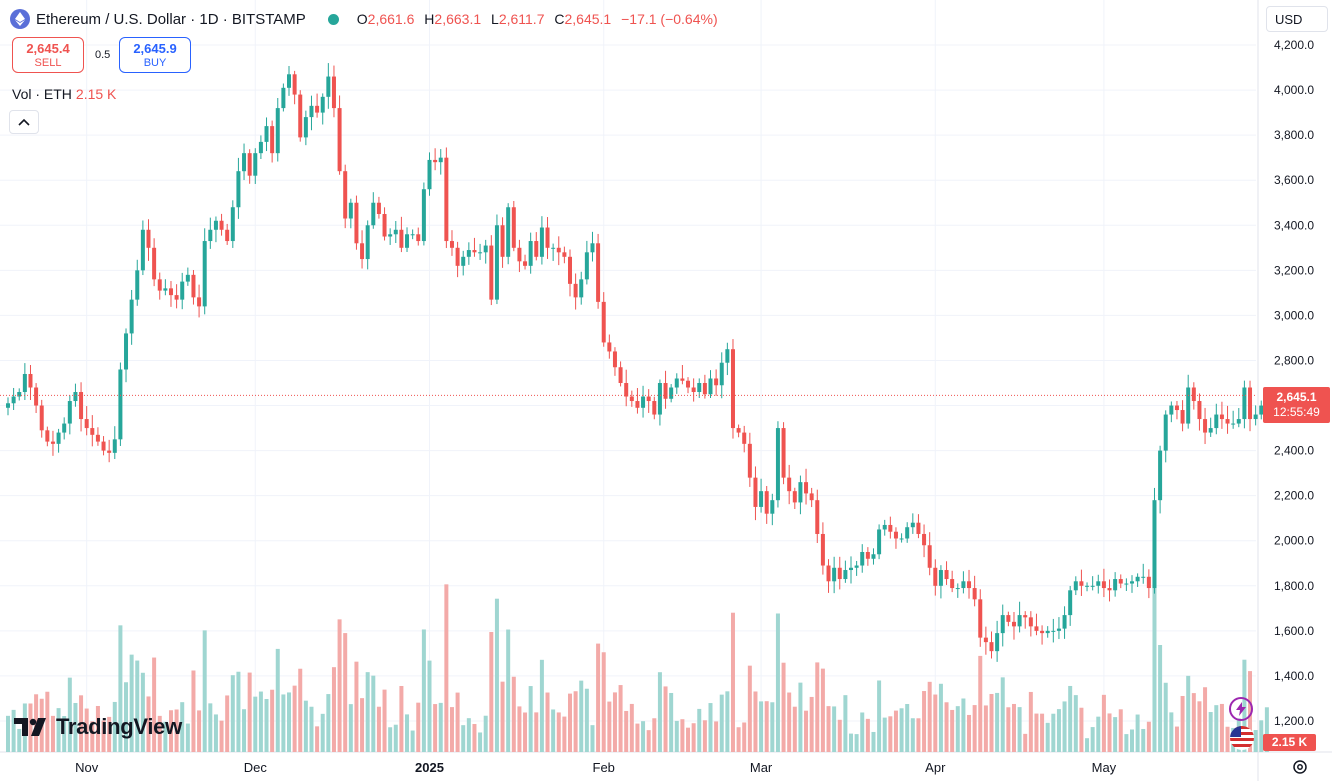 This screenshot has width=1332, height=781. Describe the element at coordinates (48, 55) in the screenshot. I see `sell-button: 2,645.4 SELL` at that location.